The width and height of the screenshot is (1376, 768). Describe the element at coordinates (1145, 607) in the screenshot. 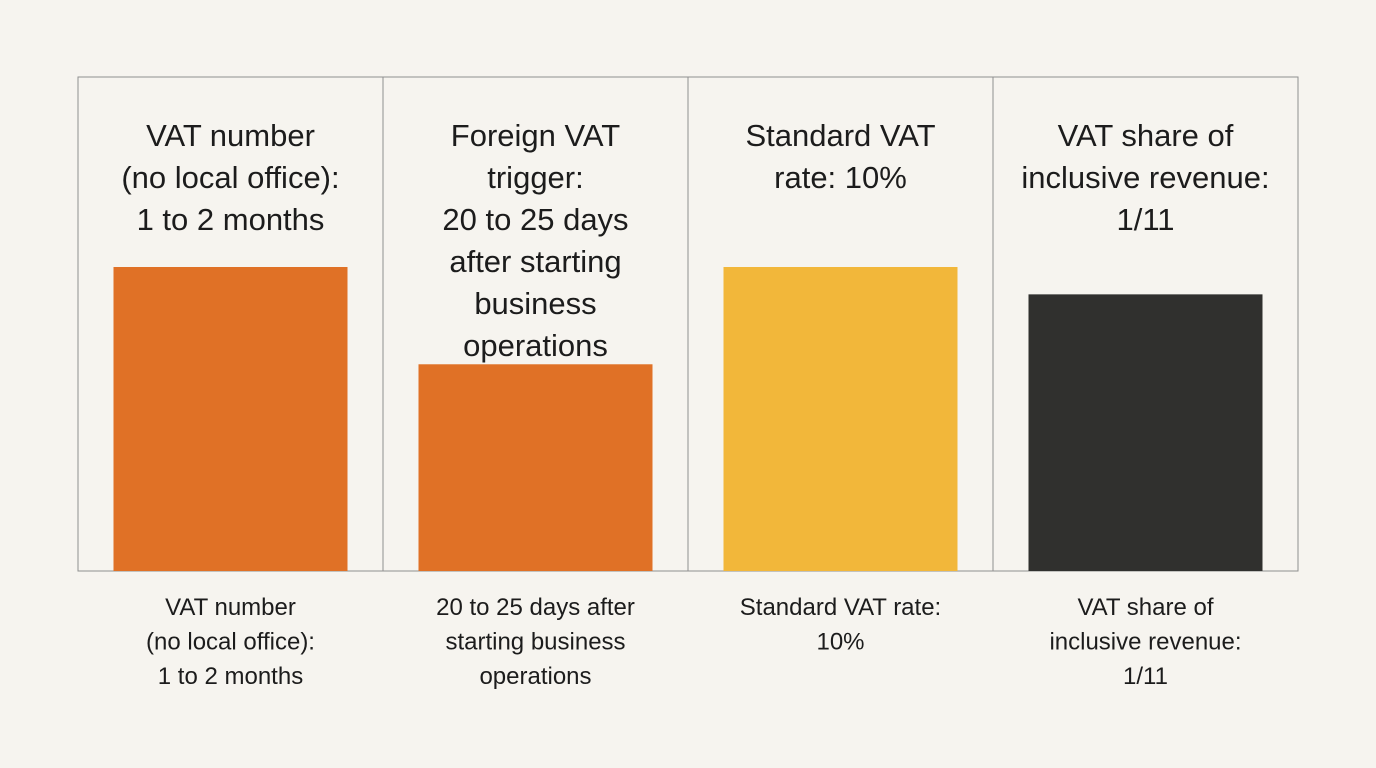

I see `category-label-4-line-1: VAT share of` at that location.